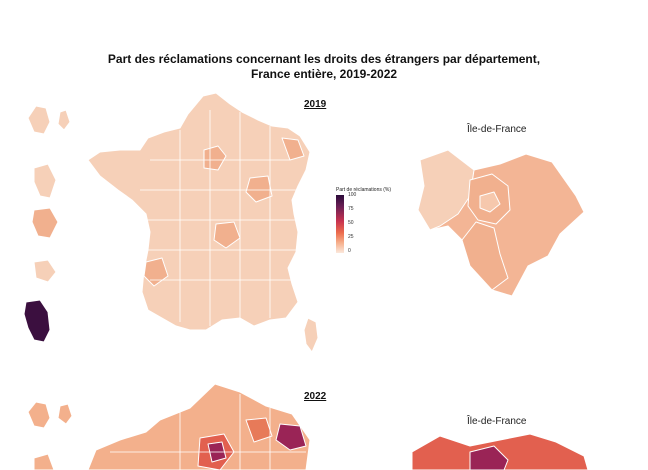 Image resolution: width=648 pixels, height=470 pixels. Describe the element at coordinates (315, 396) in the screenshot. I see `year-label-2022: 2022` at that location.